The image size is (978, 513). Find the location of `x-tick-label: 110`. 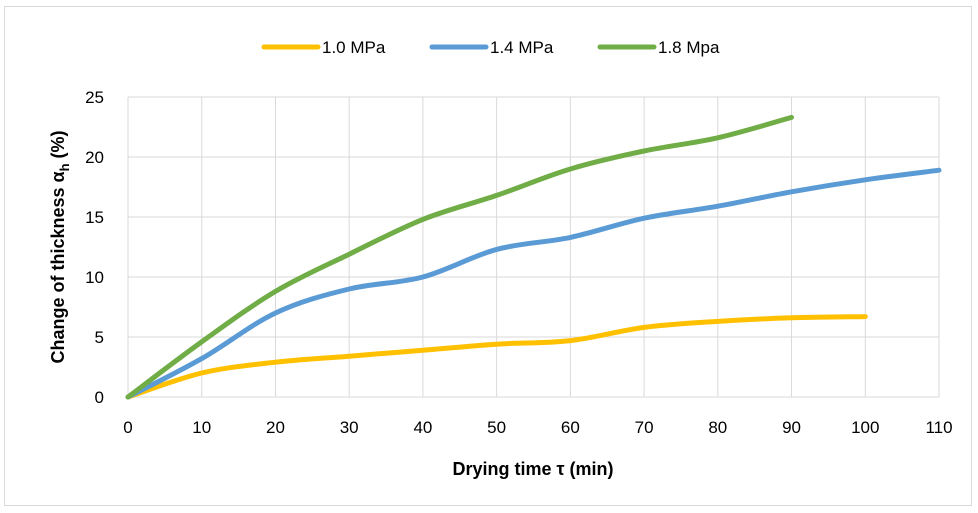

x-tick-label: 110 is located at coordinates (938, 427).